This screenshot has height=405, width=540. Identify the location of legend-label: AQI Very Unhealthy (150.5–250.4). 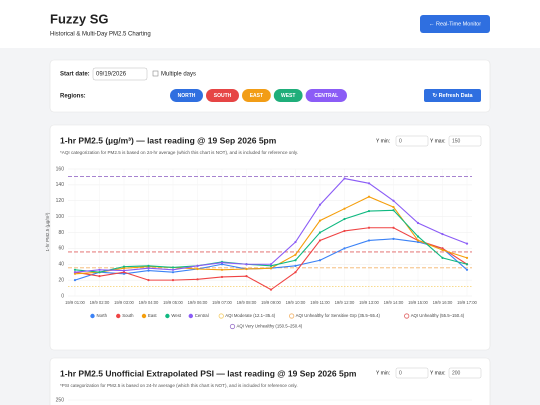
(270, 326).